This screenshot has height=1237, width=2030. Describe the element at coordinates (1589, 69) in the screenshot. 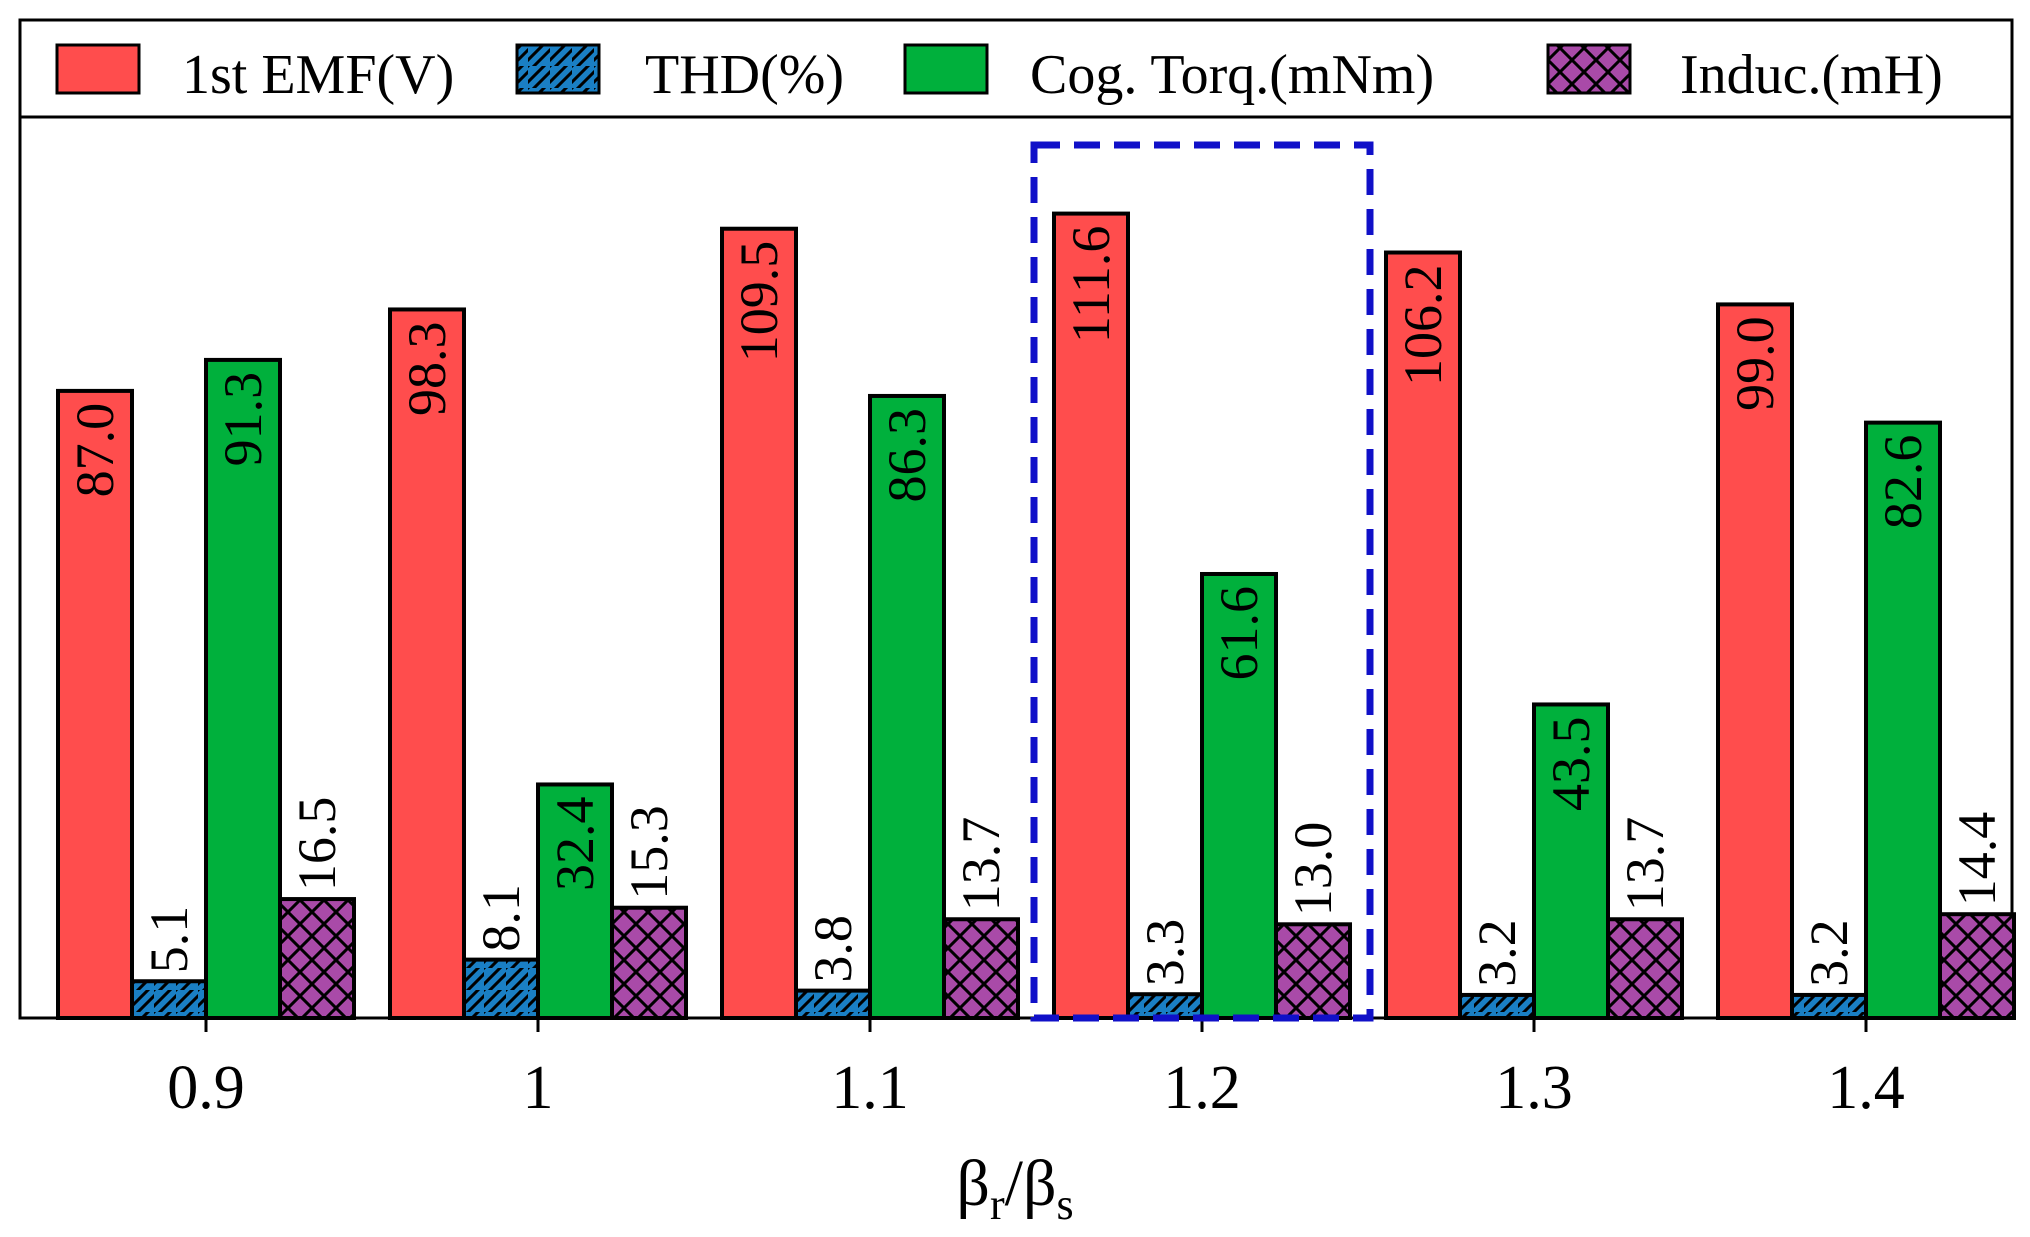

I see `legend-swatch-induc-mh` at that location.